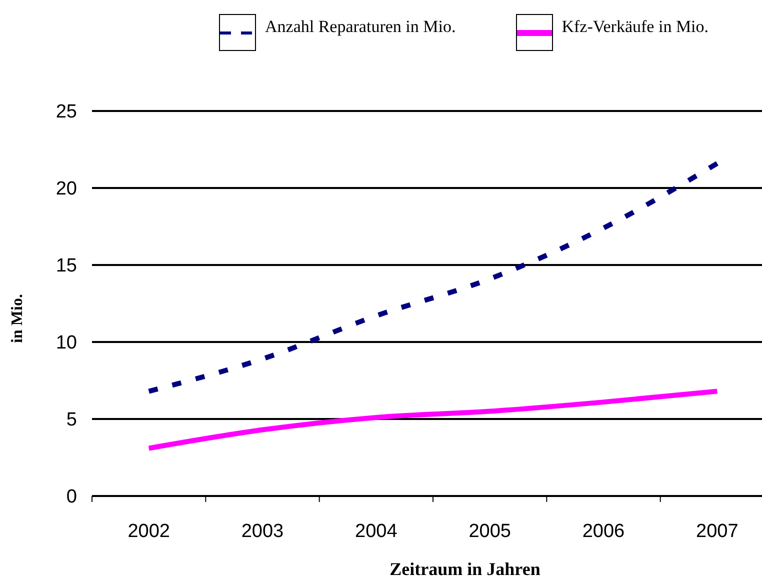  I want to click on legend-label: Anzahl Reparaturen in Mio., so click(360, 27).